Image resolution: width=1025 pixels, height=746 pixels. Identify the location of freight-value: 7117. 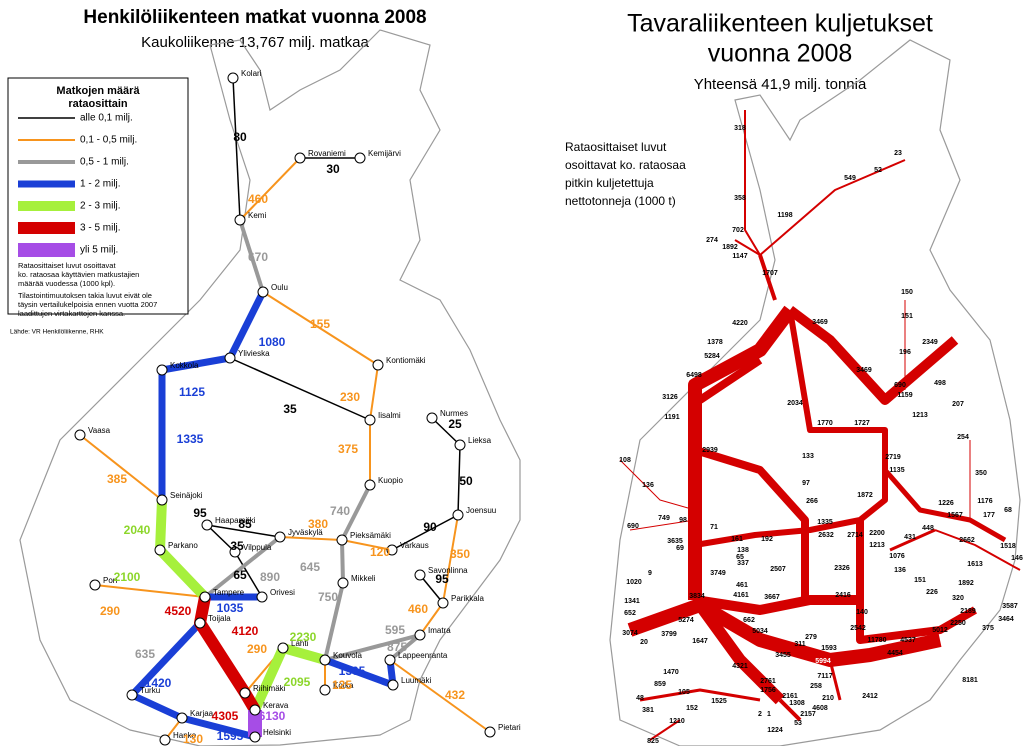
(824, 676).